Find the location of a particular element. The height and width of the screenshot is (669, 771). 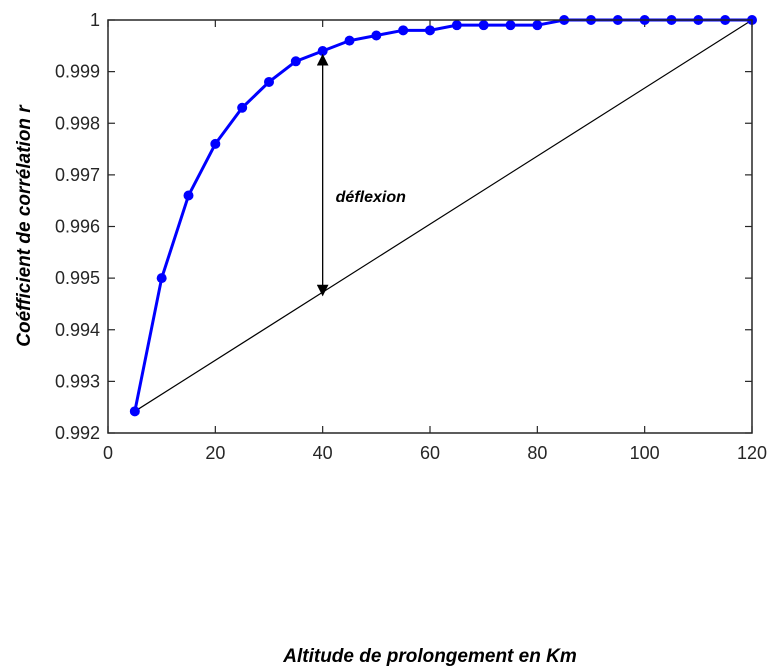

y-tick-label: 0.994 is located at coordinates (77, 330).